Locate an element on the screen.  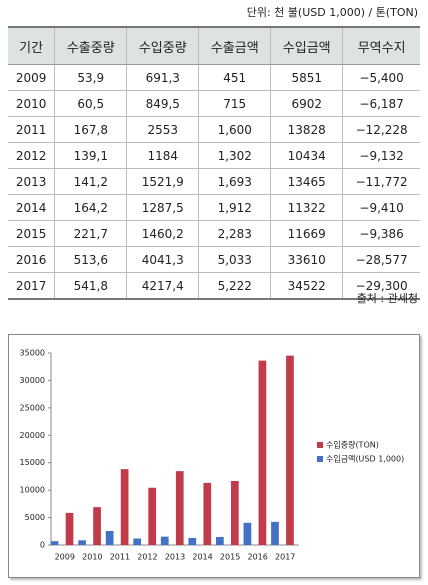
y-tick-label: 5000 is located at coordinates (35, 517).